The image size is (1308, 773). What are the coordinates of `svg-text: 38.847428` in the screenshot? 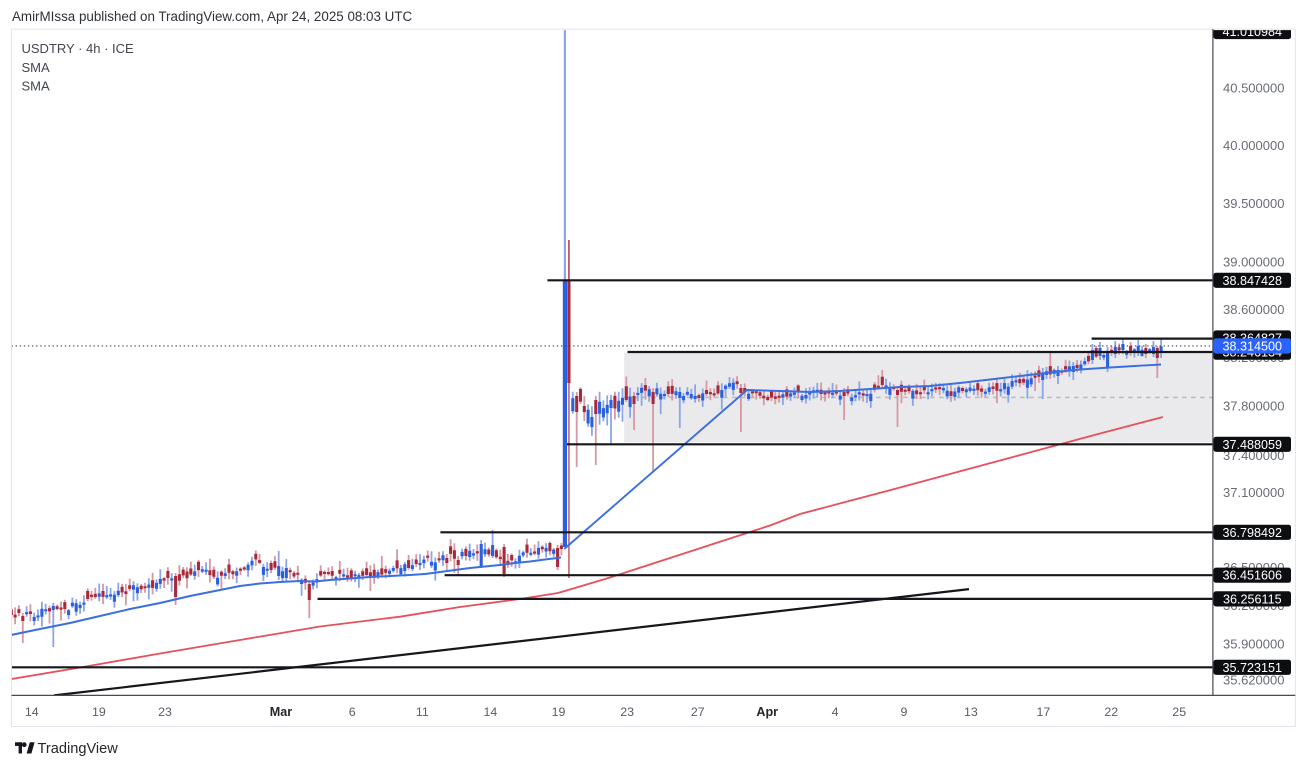 It's located at (1253, 281).